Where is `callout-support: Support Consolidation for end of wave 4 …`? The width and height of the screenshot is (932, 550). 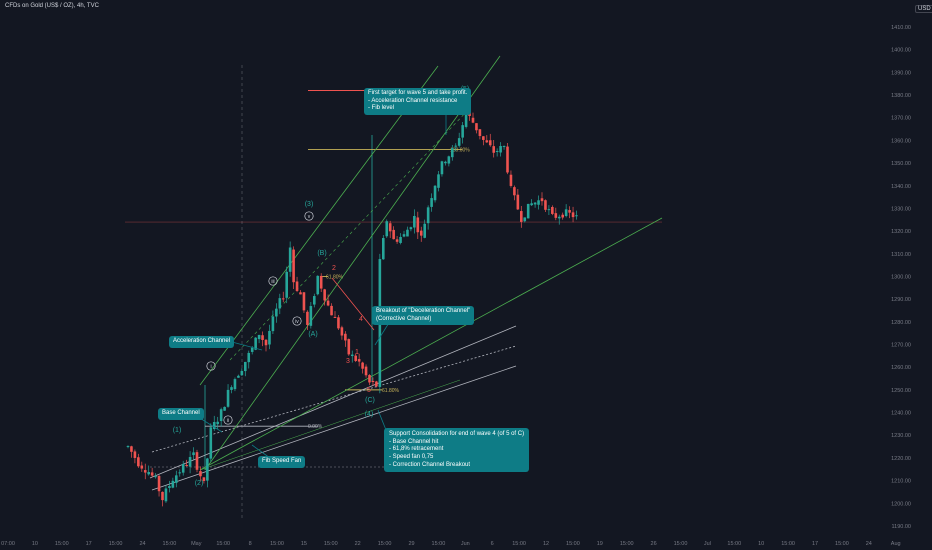
callout-support: Support Consolidation for end of wave 4 … is located at coordinates (457, 450).